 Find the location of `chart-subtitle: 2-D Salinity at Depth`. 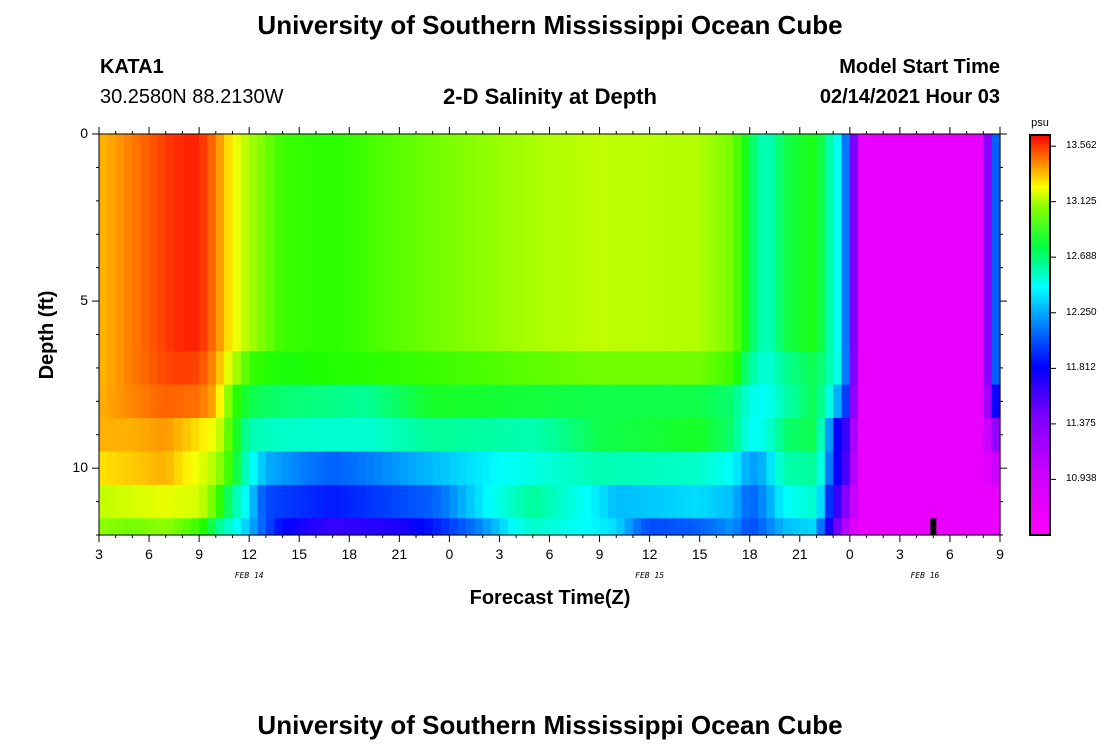

chart-subtitle: 2-D Salinity at Depth is located at coordinates (550, 96).